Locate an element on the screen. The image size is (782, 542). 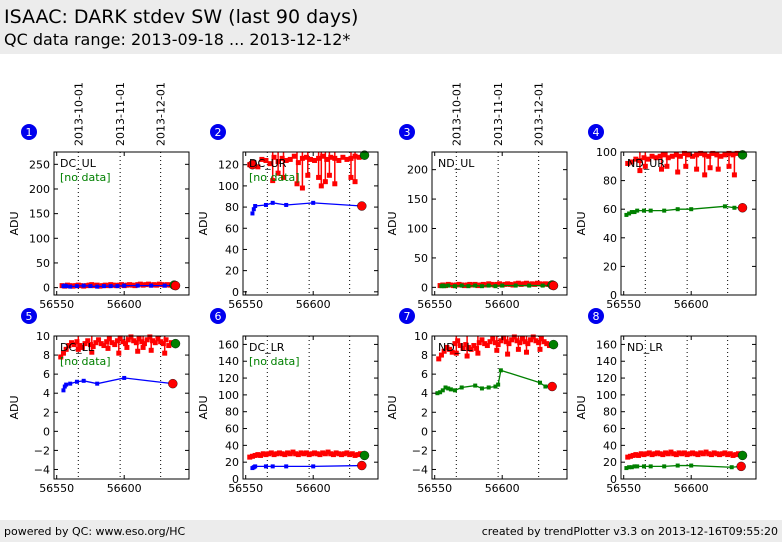
panel-number: 7 is located at coordinates (407, 316).